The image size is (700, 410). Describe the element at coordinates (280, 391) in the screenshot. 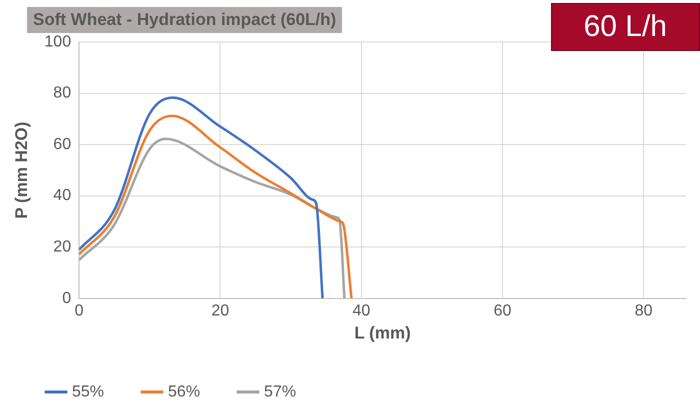

I see `legend-label: 57%` at that location.